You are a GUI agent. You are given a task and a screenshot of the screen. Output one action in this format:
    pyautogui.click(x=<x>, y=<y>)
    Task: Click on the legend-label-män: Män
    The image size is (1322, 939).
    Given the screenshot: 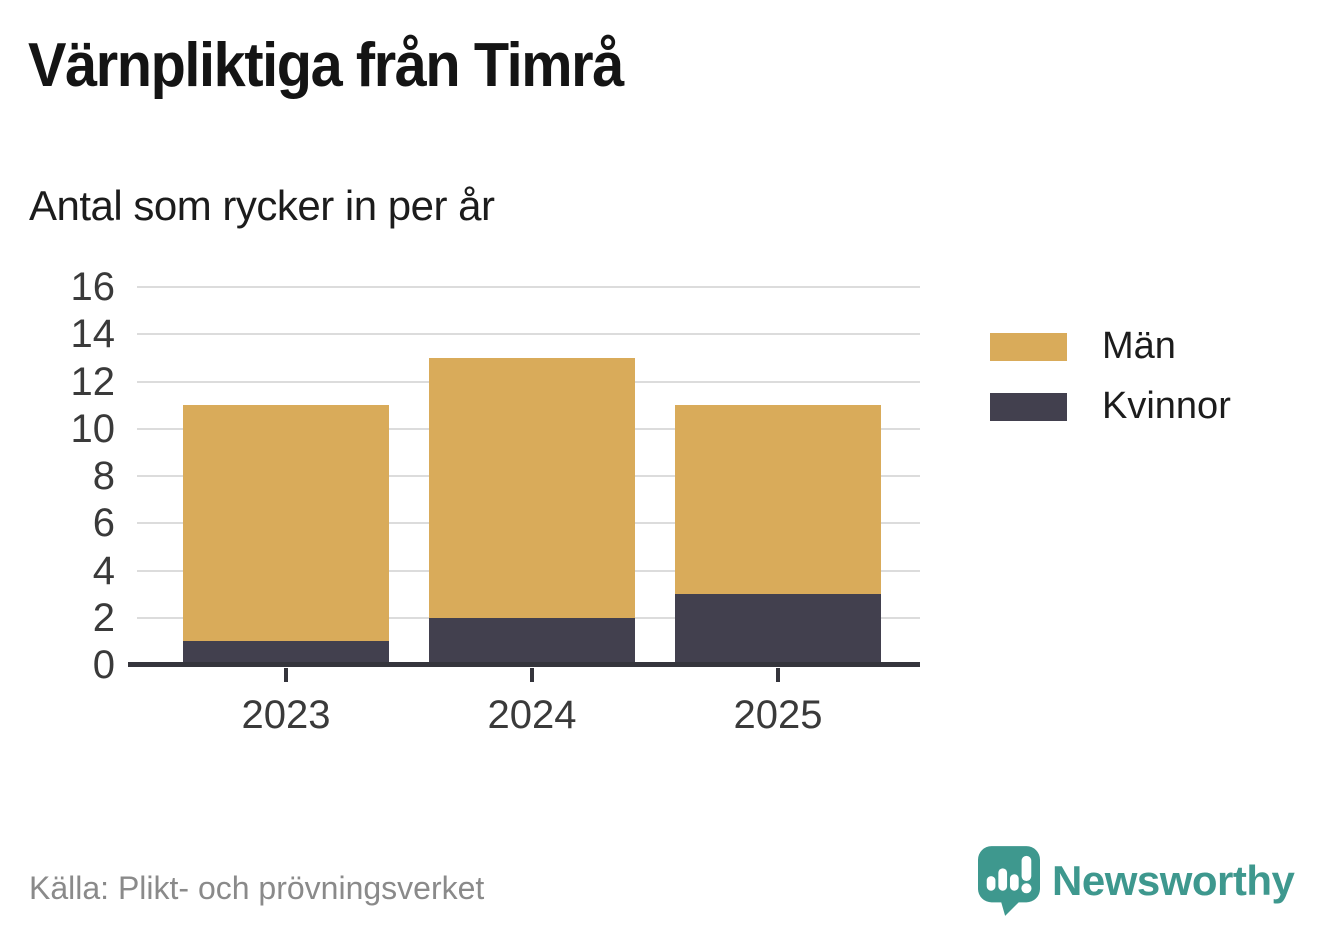 What is the action you would take?
    pyautogui.click(x=1139, y=346)
    